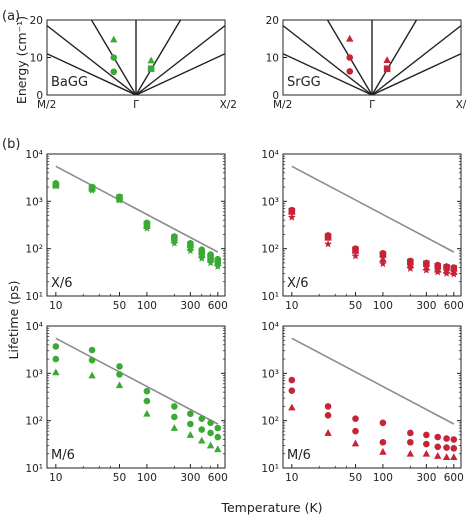 This screenshot has width=467, height=519. Describe the element at coordinates (11, 16) in the screenshot. I see `panel-a-label: (a)` at that location.